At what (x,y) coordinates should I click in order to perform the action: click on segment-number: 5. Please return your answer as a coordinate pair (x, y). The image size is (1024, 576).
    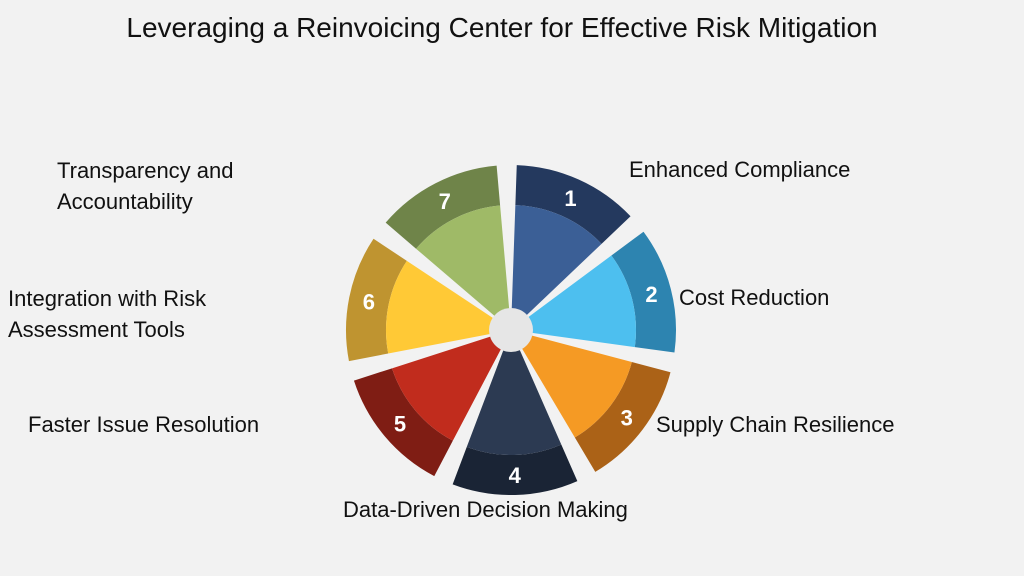
    Looking at the image, I should click on (400, 423).